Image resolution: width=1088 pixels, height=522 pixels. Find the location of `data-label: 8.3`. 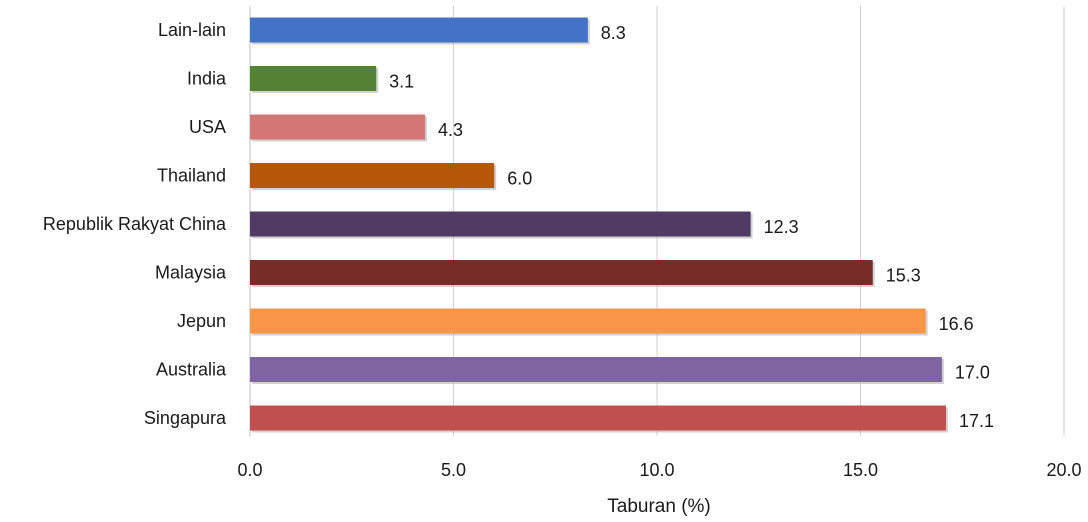

data-label: 8.3 is located at coordinates (613, 33).